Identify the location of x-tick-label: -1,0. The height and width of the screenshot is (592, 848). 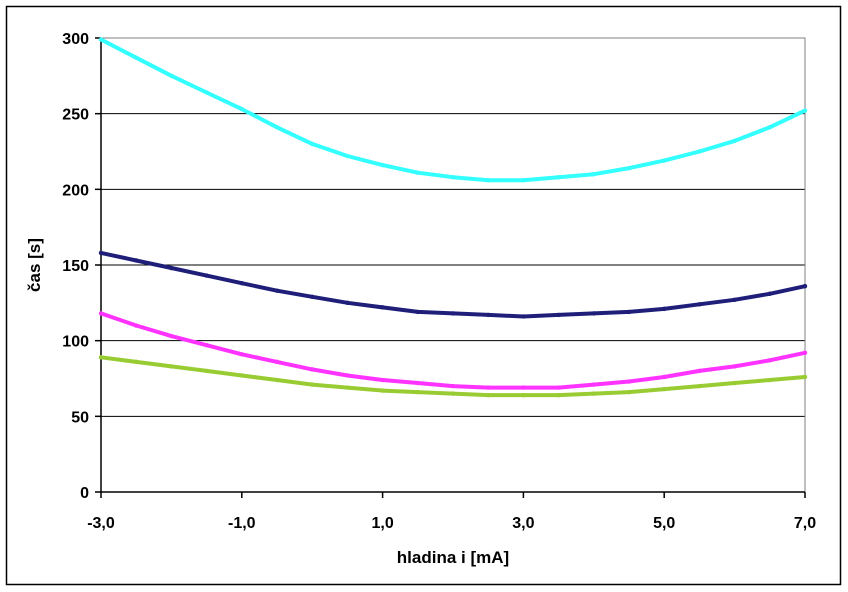
(242, 523).